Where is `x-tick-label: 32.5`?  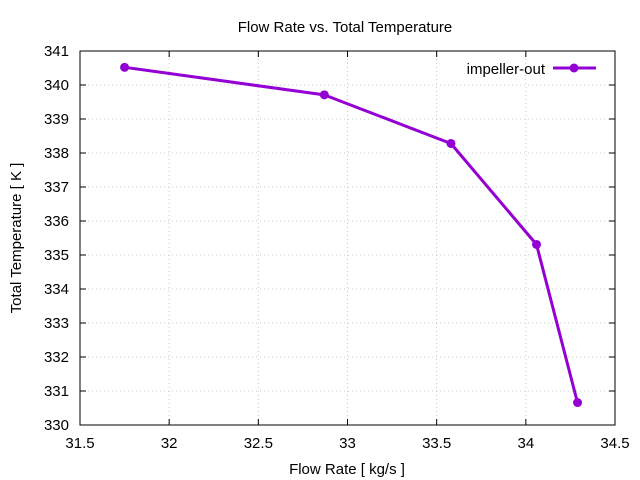
x-tick-label: 32.5 is located at coordinates (258, 443).